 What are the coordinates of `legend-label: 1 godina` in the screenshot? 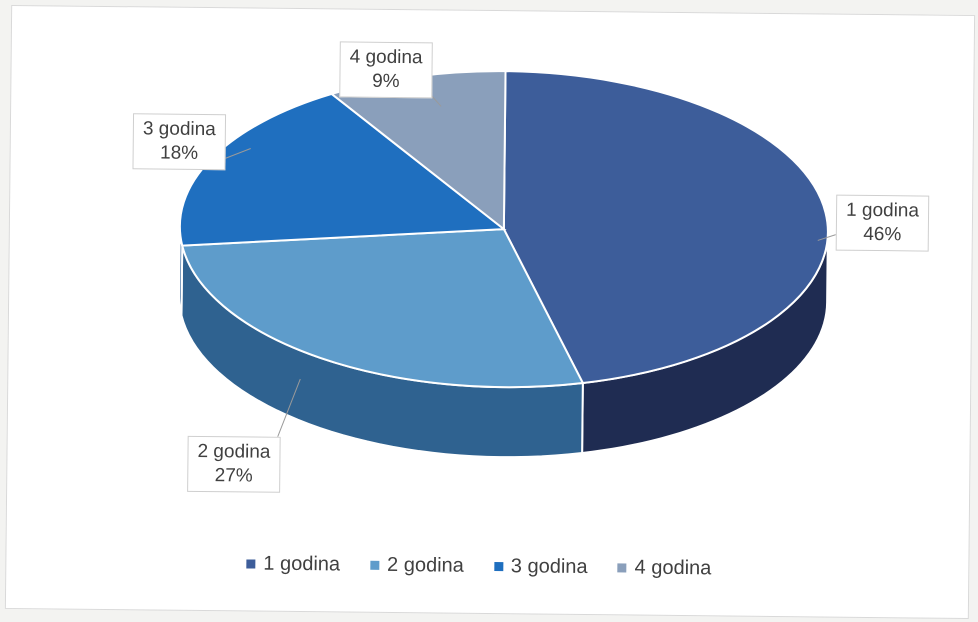 It's located at (302, 564).